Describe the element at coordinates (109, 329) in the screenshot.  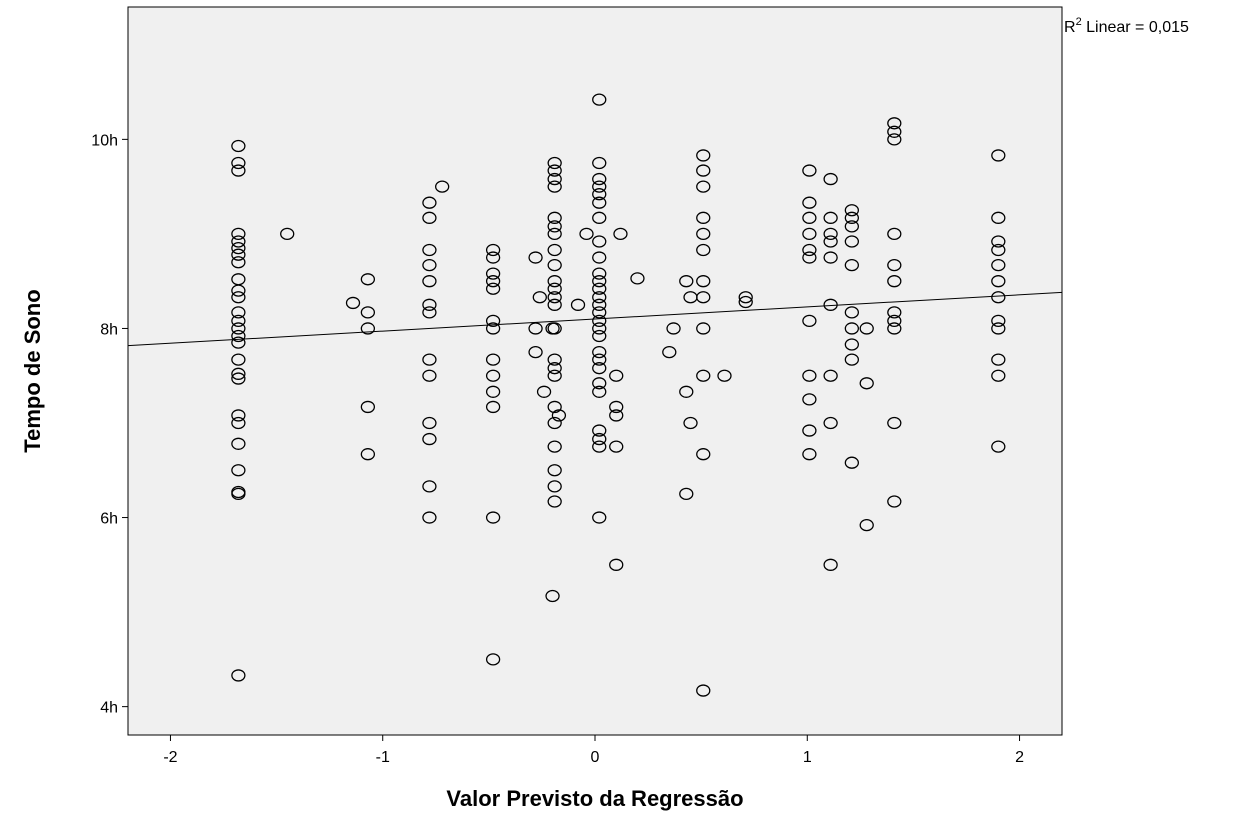
I see `y-tick-label: 8h` at that location.